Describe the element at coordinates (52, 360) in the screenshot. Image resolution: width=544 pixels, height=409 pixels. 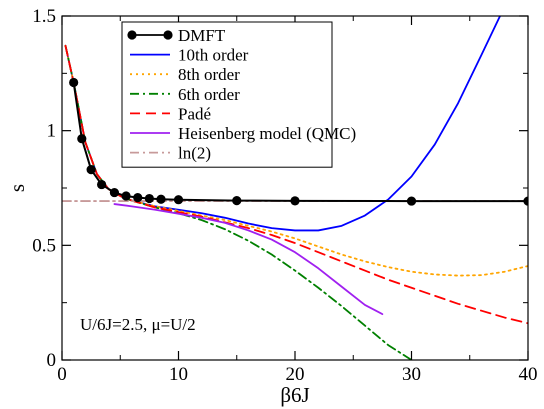
I see `y-tick-label: 0` at that location.